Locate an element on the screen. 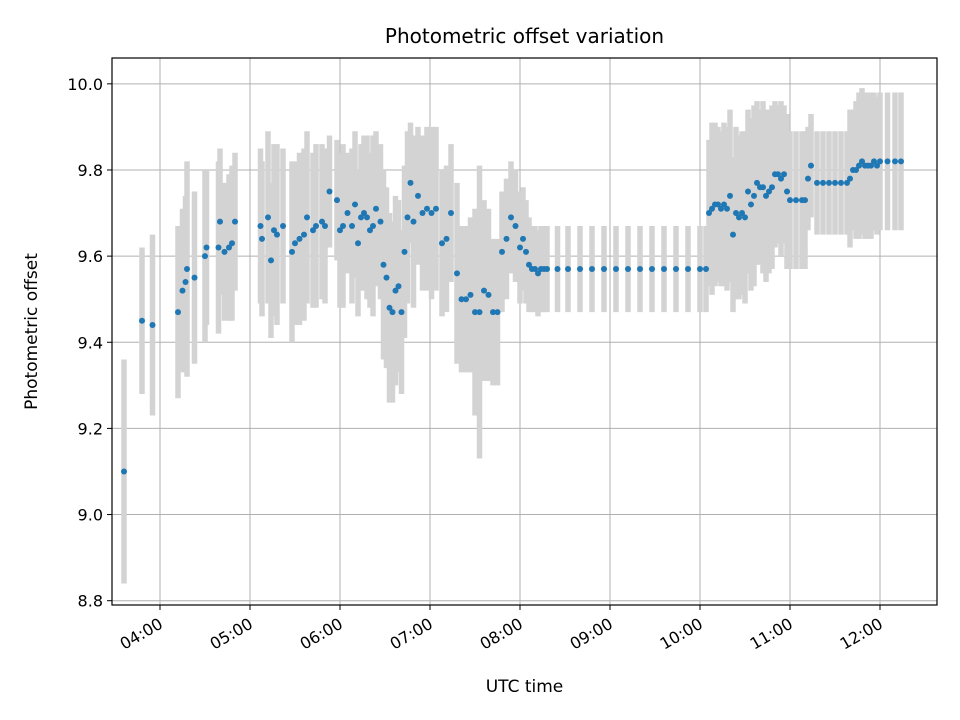 The height and width of the screenshot is (720, 960). y-tick-label: 9.6 is located at coordinates (90, 256).